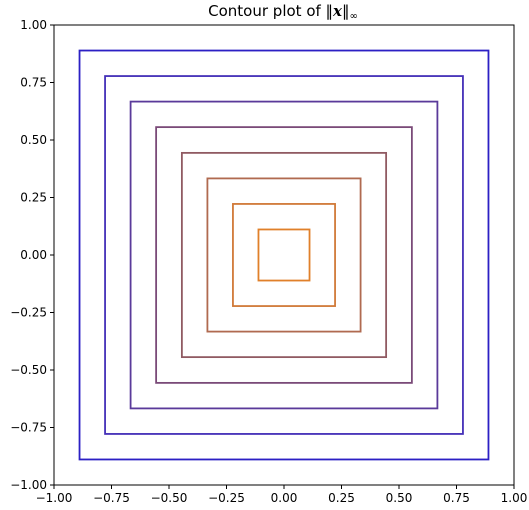 The width and height of the screenshot is (529, 510). I want to click on x-tick-label: −0.50, so click(169, 498).